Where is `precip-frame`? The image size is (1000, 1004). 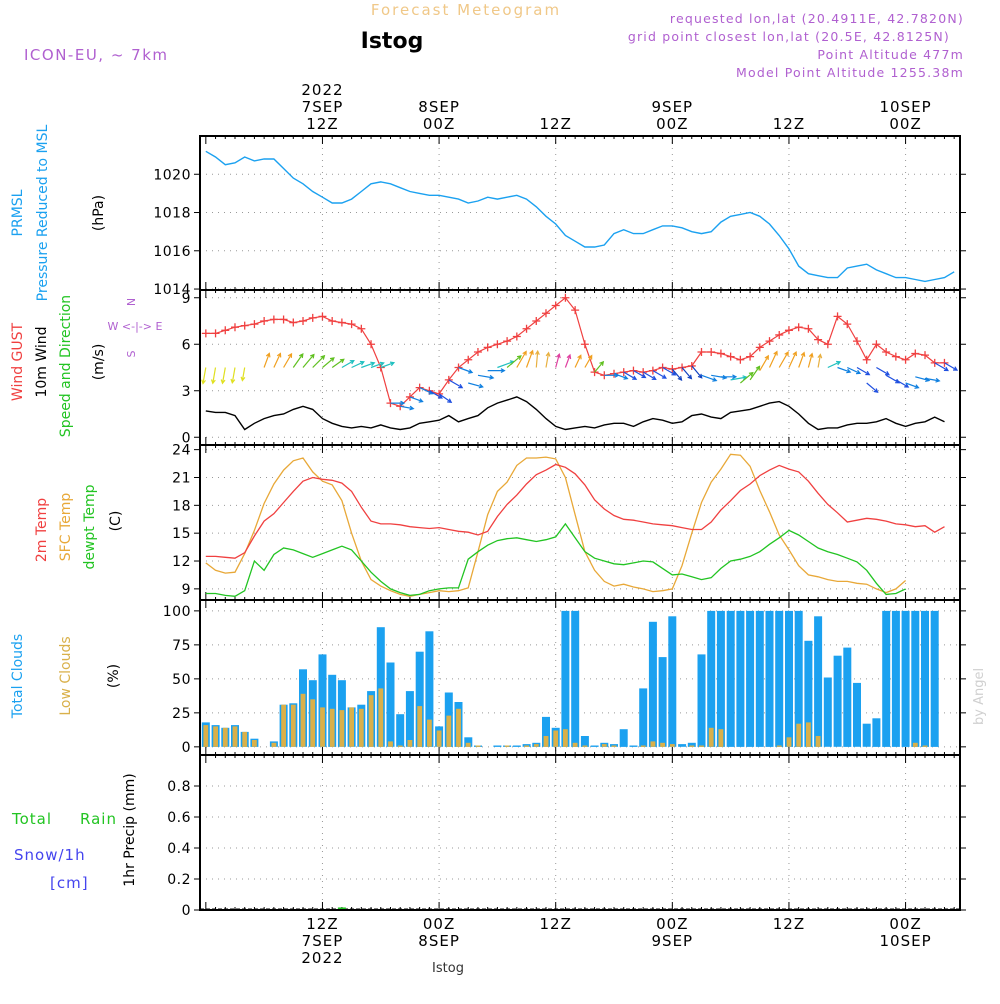
precip-frame is located at coordinates (580, 832).